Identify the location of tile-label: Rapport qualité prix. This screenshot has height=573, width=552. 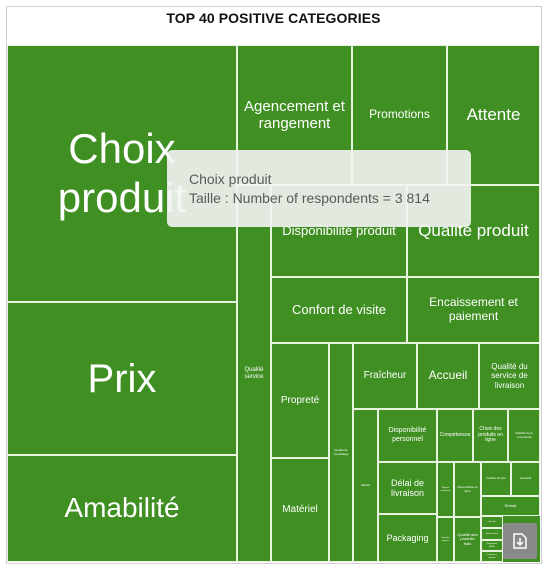
(445, 489).